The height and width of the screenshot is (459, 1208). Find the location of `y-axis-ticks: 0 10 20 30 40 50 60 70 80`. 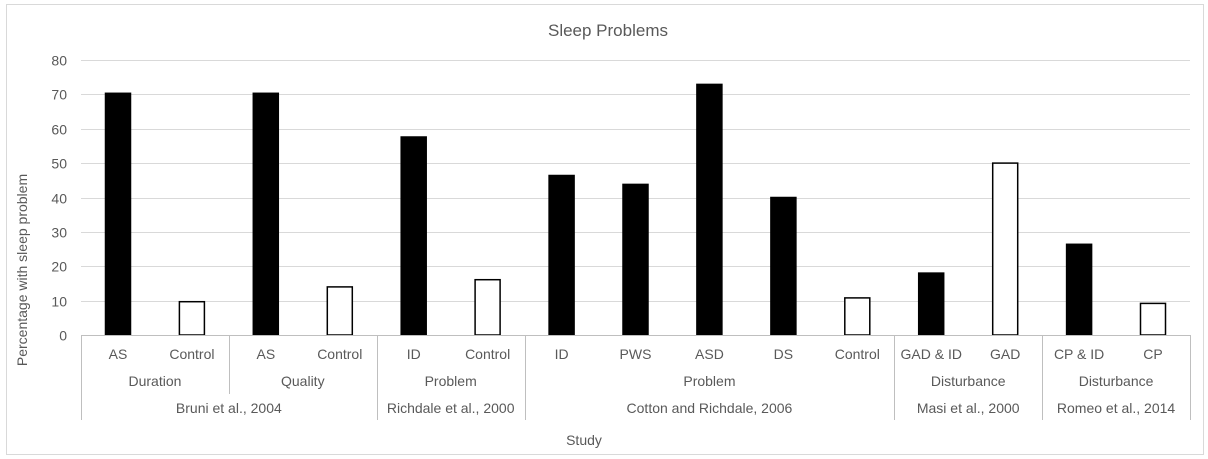

y-axis-ticks: 0 10 20 30 40 50 60 70 80 is located at coordinates (59, 198).